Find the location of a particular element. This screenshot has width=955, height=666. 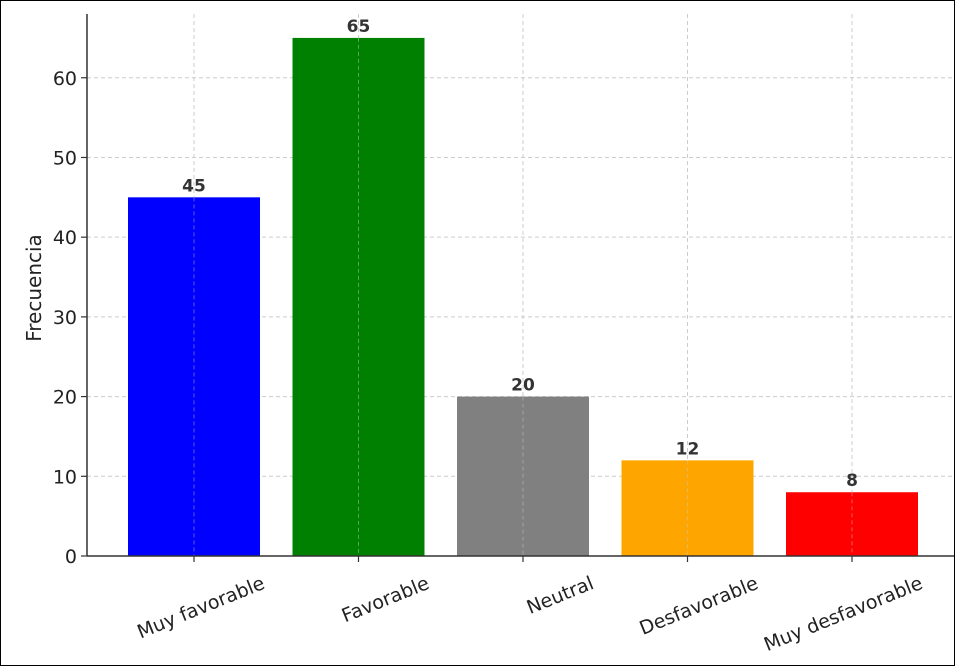

x-tick-label: Desfavorable is located at coordinates (698, 606).